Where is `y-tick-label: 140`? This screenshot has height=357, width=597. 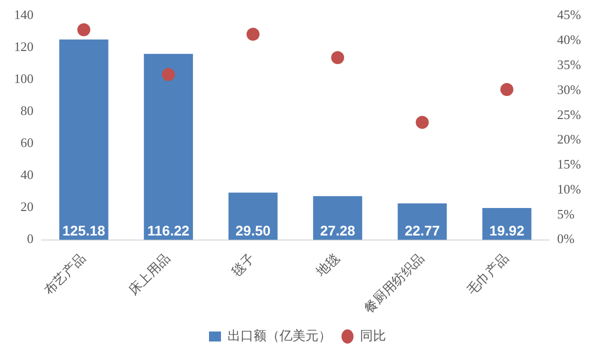
y-tick-label: 140 is located at coordinates (24, 14).